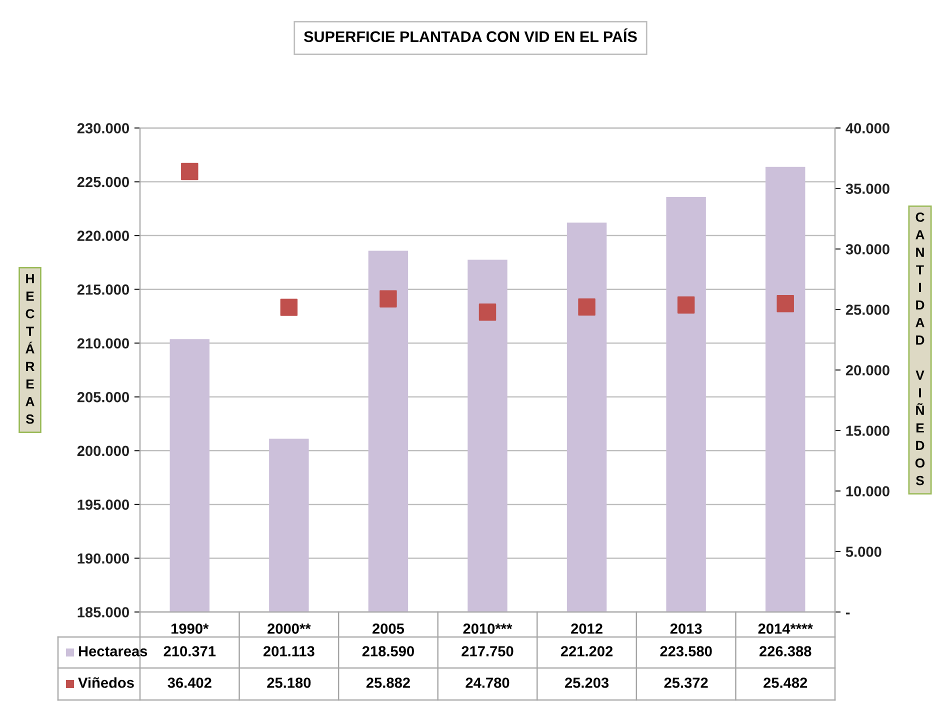 This screenshot has width=941, height=715. What do you see at coordinates (103, 182) in the screenshot?
I see `y-tick-label: 225.000` at bounding box center [103, 182].